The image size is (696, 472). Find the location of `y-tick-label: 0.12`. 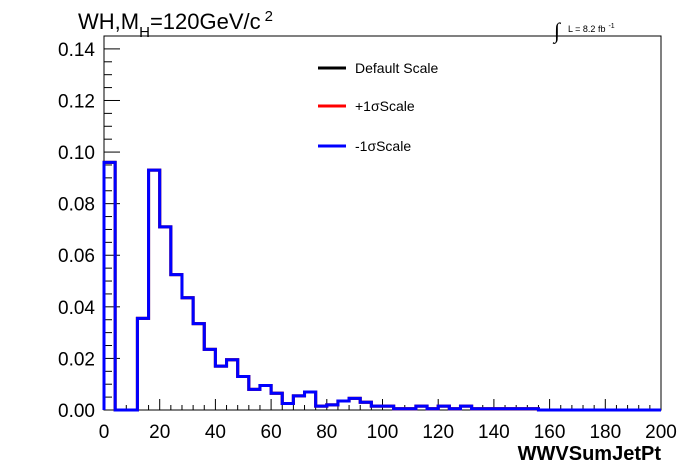

y-tick-label: 0.12 is located at coordinates (76, 101).